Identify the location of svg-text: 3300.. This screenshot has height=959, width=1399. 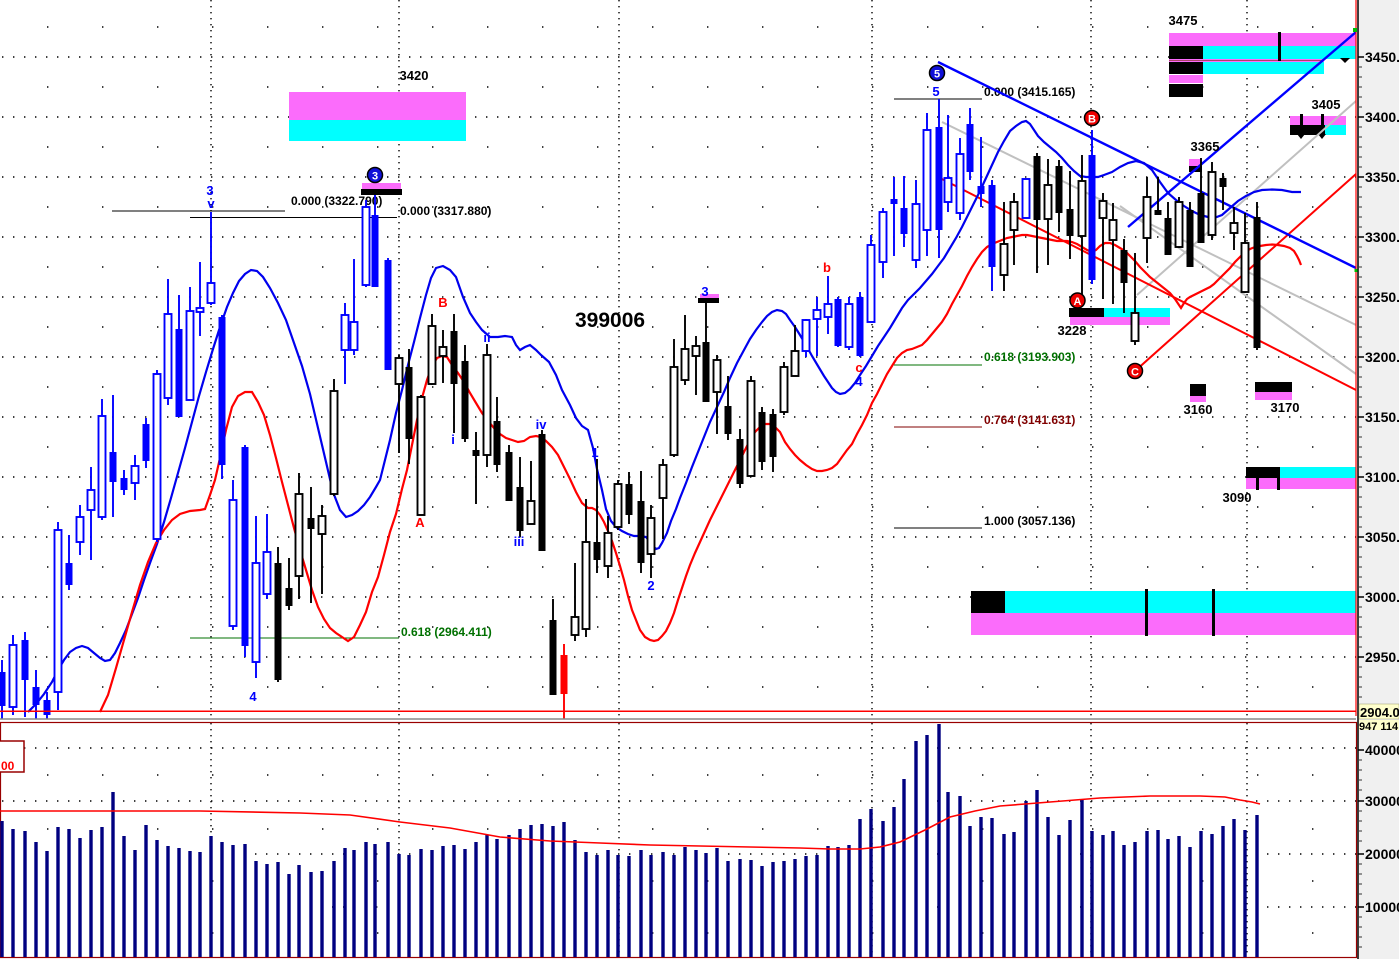
(1382, 237).